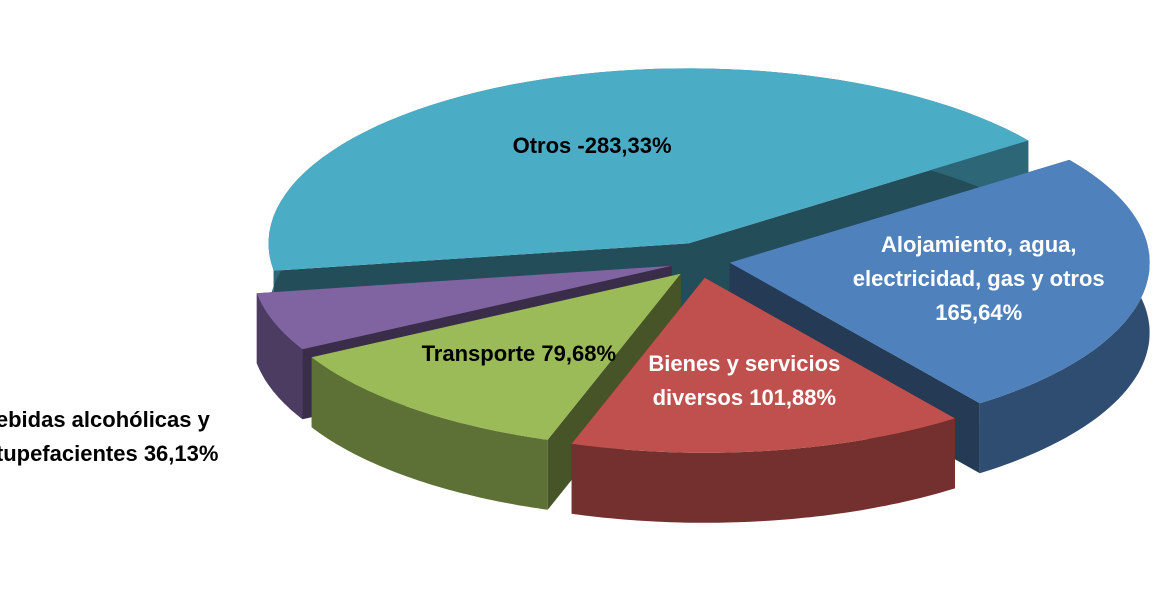  What do you see at coordinates (105, 437) in the screenshot?
I see `label-part: Bebidas alcohólicas y estupefacientes` at bounding box center [105, 437].